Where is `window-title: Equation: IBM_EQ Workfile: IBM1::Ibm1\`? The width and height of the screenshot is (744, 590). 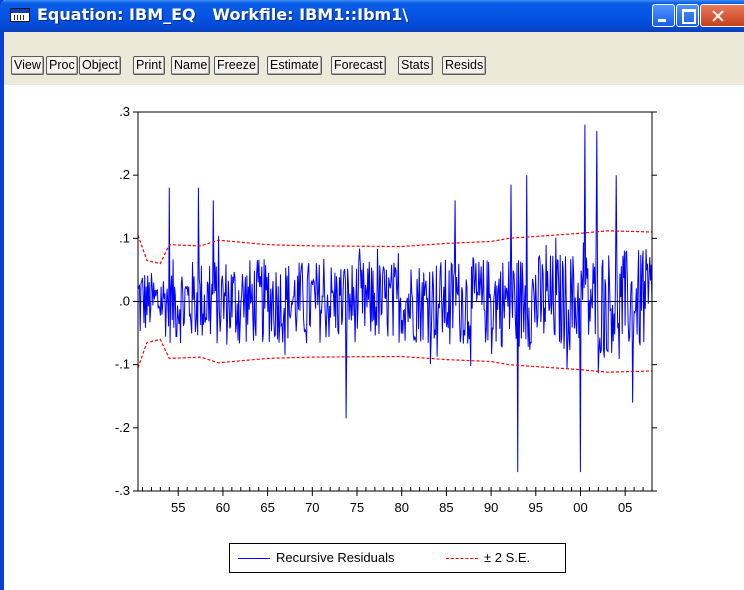
window-title: Equation: IBM_EQ Workfile: IBM1::Ibm1\ is located at coordinates (223, 14).